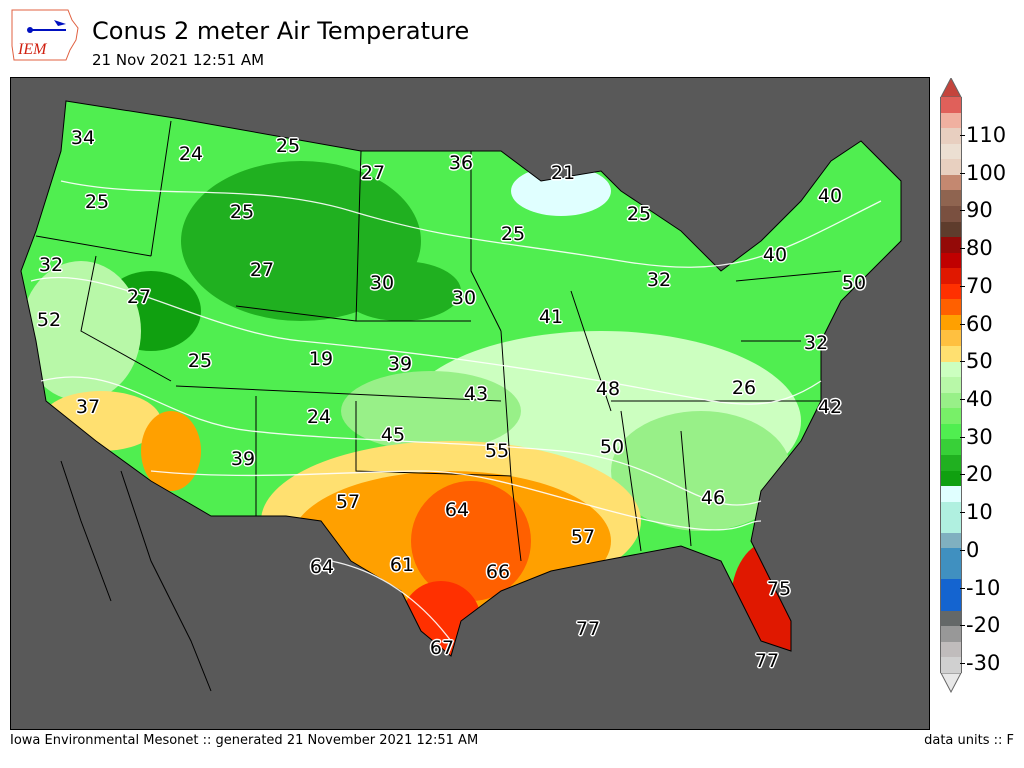  I want to click on colorbar-over-arrow, so click(951, 88).